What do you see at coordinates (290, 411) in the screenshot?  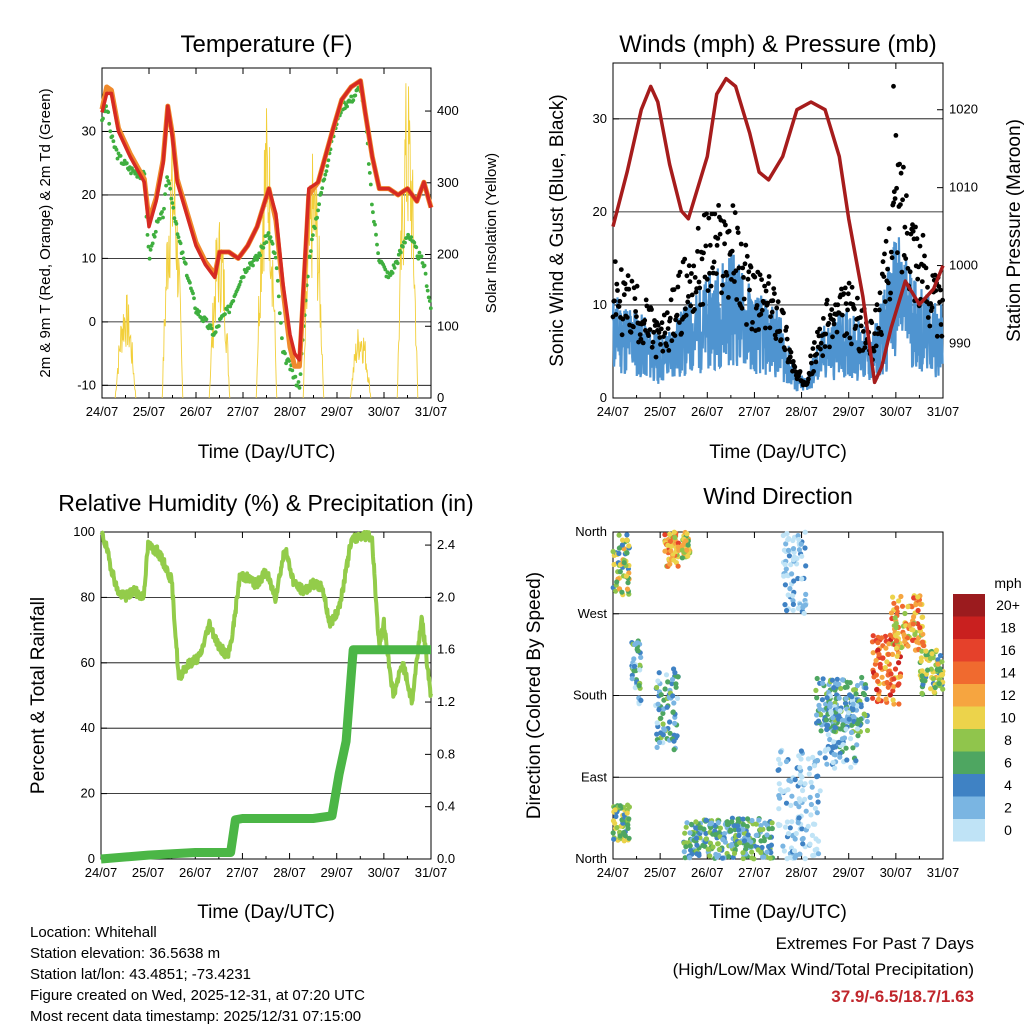 I see `temp-x-tick-label: 28/07` at bounding box center [290, 411].